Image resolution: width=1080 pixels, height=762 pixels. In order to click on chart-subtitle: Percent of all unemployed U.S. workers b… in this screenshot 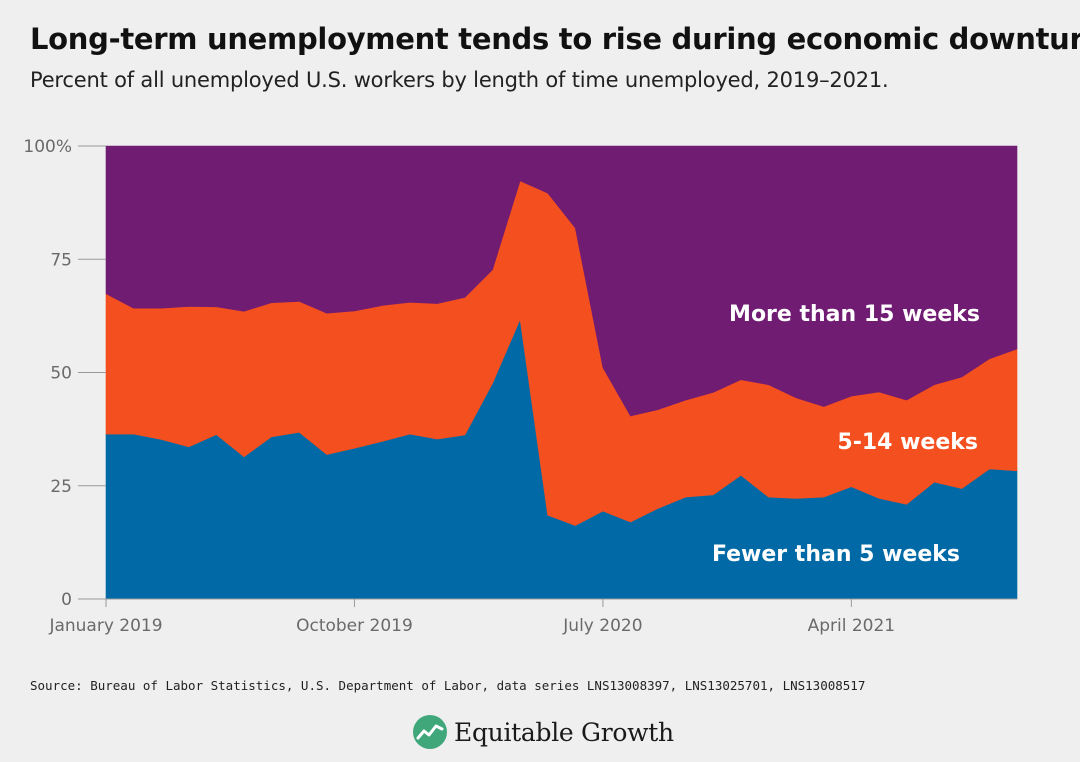, I will do `click(459, 80)`.